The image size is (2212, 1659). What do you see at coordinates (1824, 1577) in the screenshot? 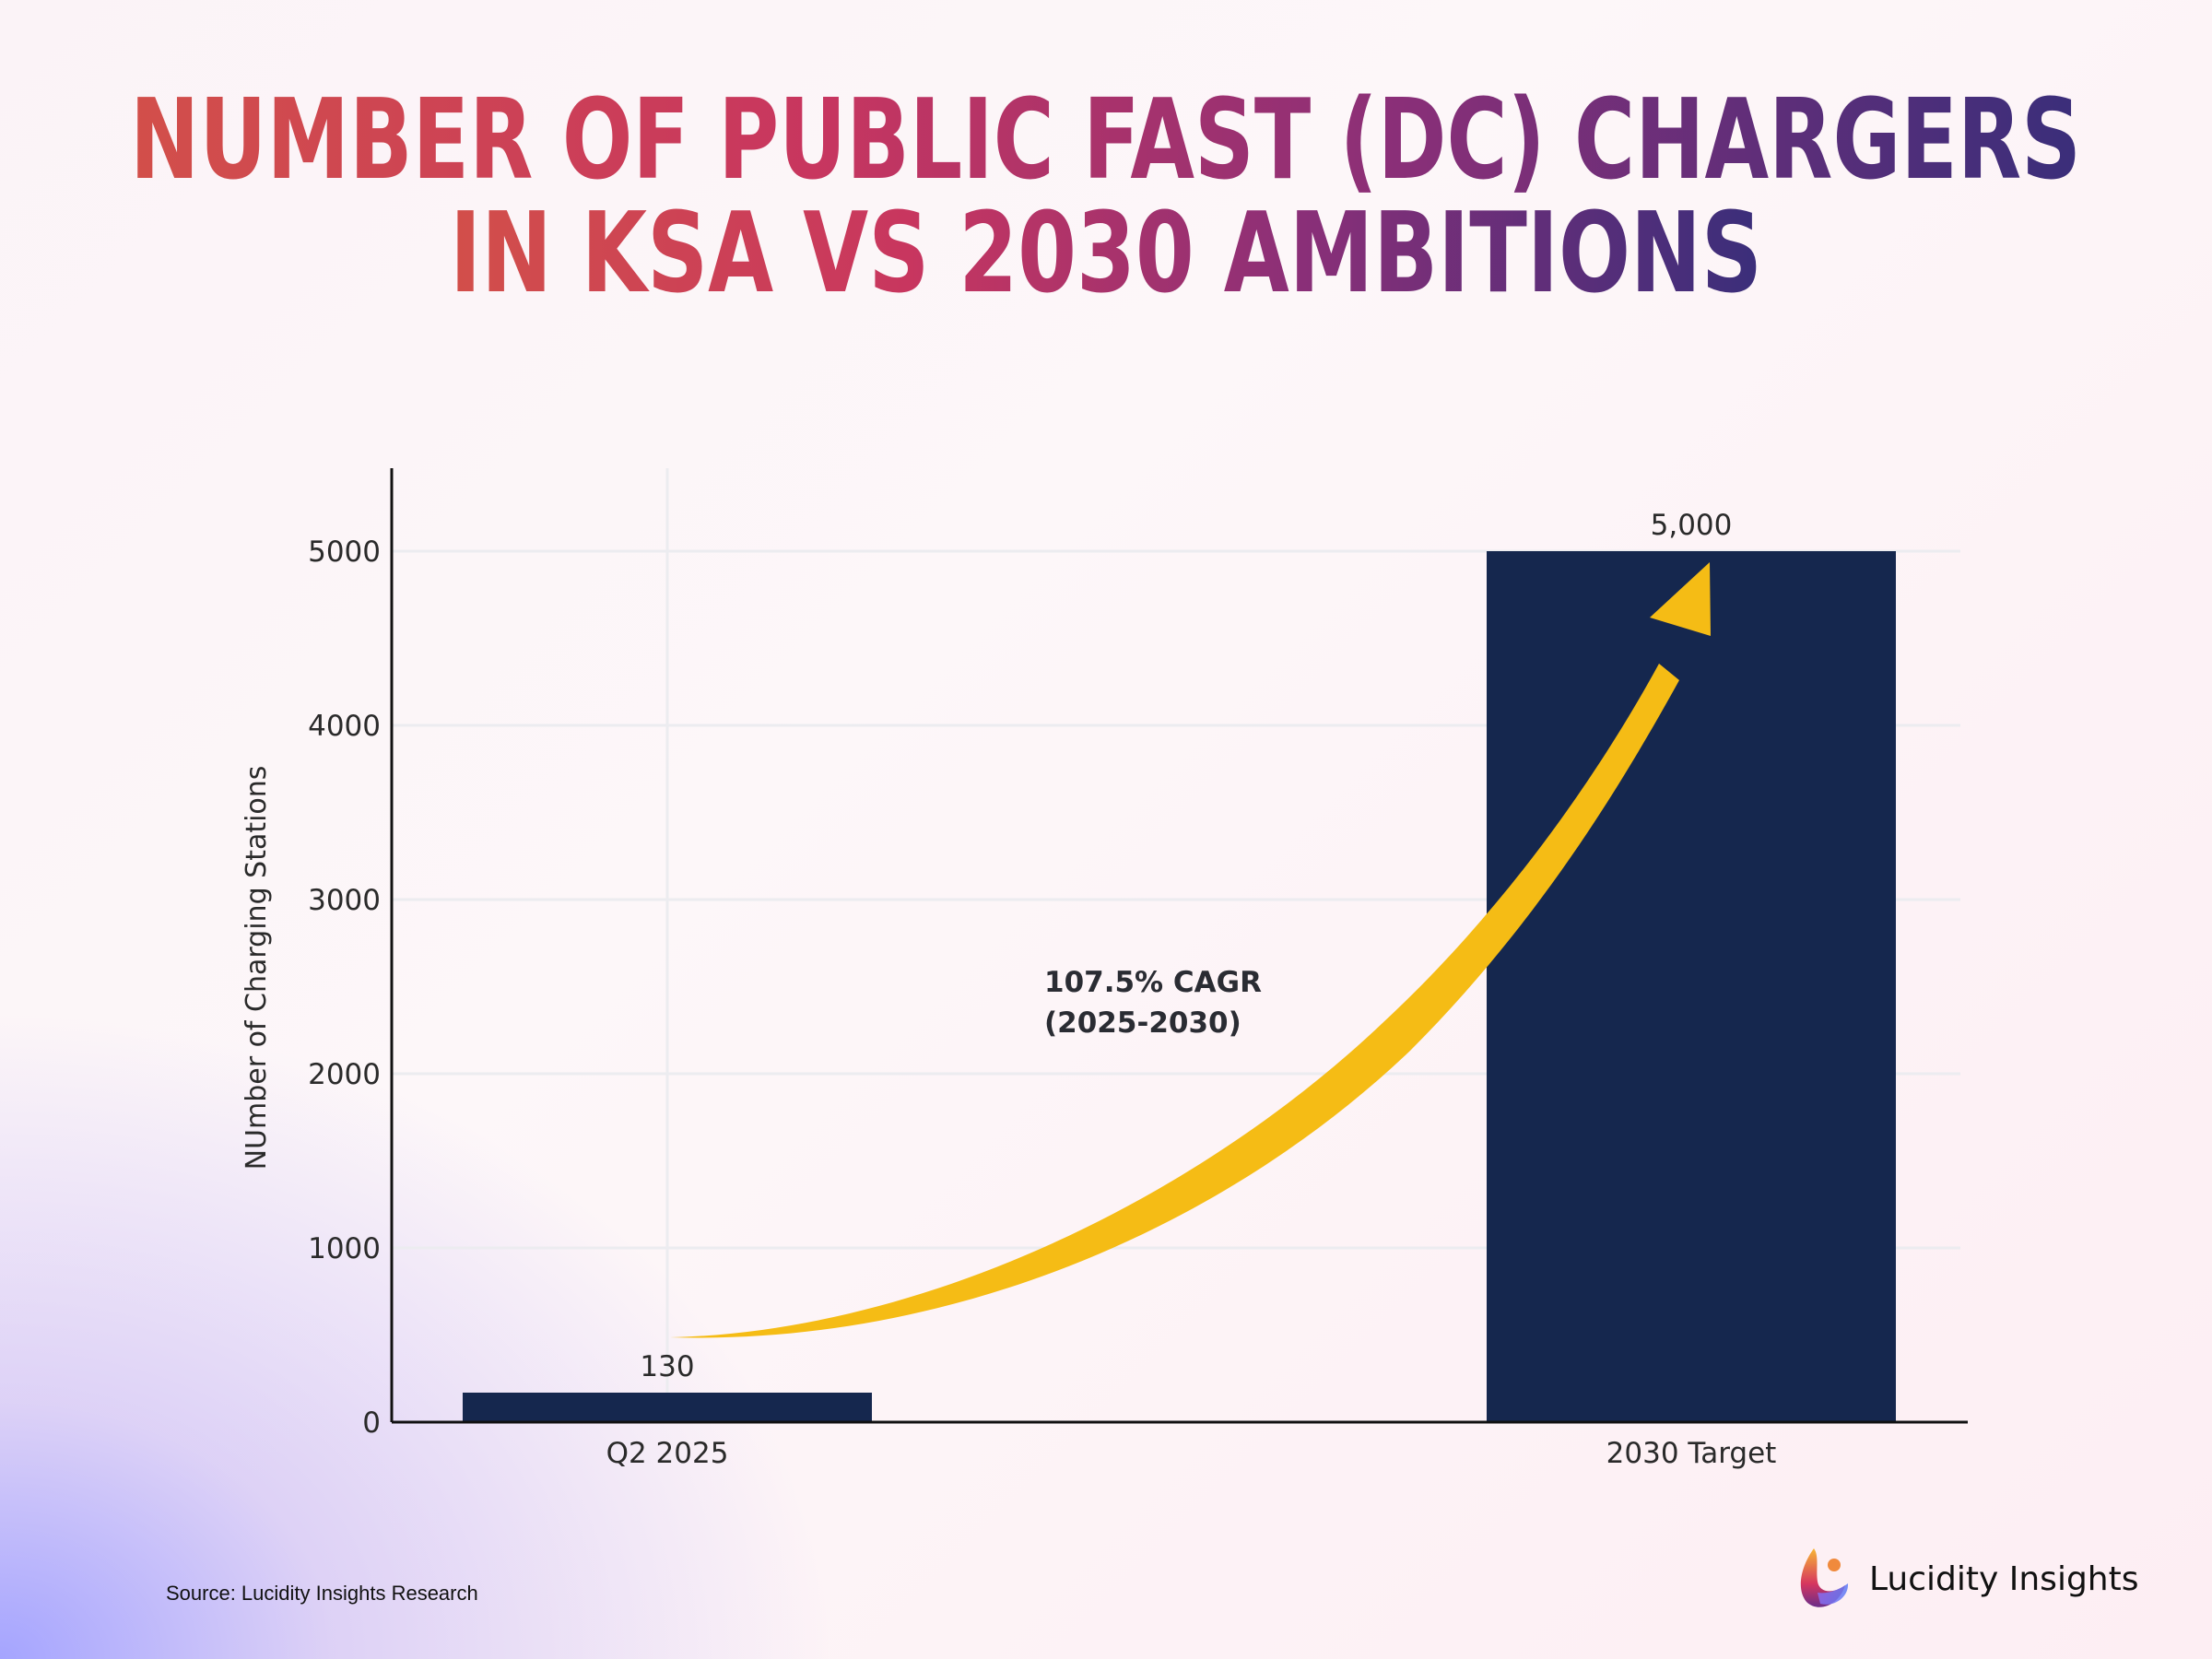
I see `brand-logo-icon` at bounding box center [1824, 1577].